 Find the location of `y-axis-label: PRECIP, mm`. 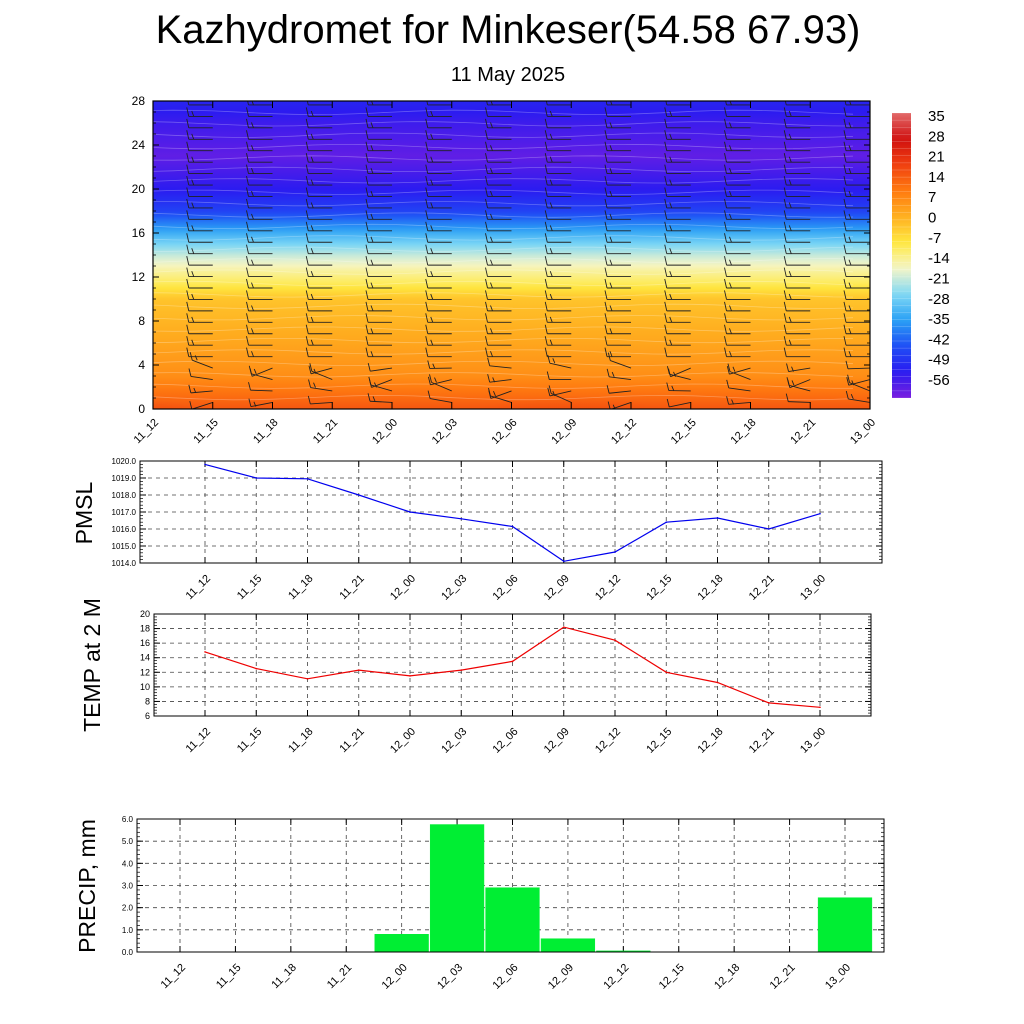

y-axis-label: PRECIP, mm is located at coordinates (87, 886).